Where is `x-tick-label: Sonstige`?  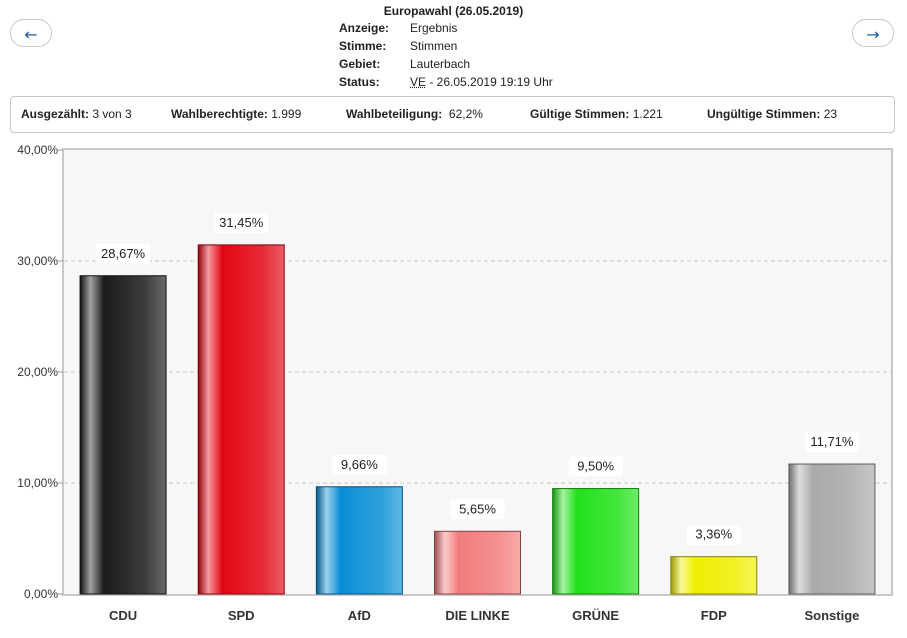 x-tick-label: Sonstige is located at coordinates (831, 615).